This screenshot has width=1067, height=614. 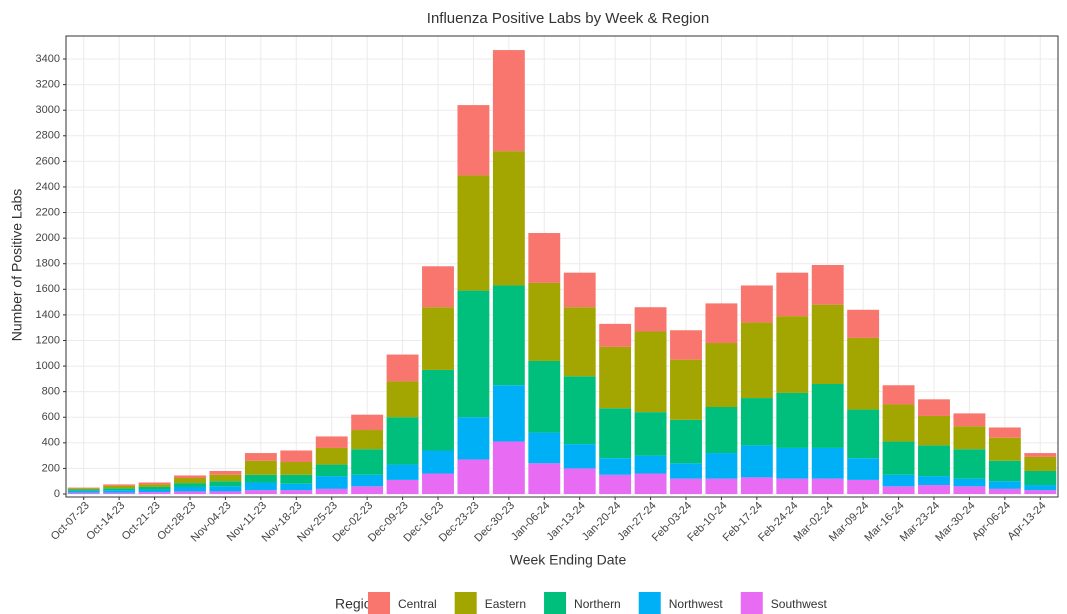 What do you see at coordinates (568, 560) in the screenshot?
I see `x-axis-label: Week Ending Date` at bounding box center [568, 560].